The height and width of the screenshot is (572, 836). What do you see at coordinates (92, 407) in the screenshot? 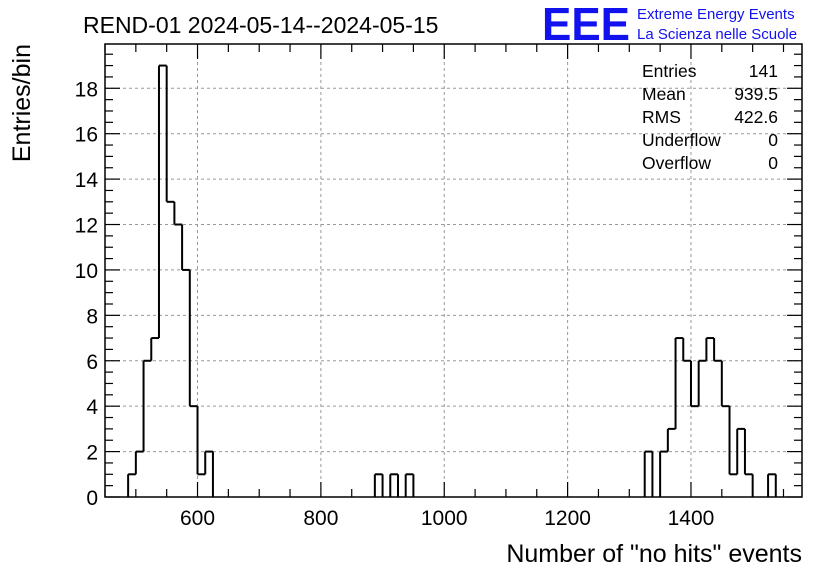
I see `y-tick-label: 4` at bounding box center [92, 407].